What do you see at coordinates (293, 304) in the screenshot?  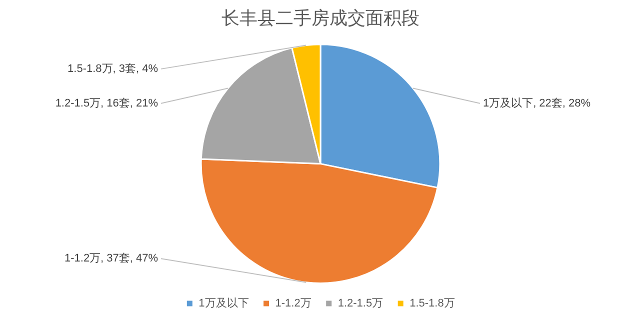 I see `legend-label: 1-1.2万` at bounding box center [293, 304].